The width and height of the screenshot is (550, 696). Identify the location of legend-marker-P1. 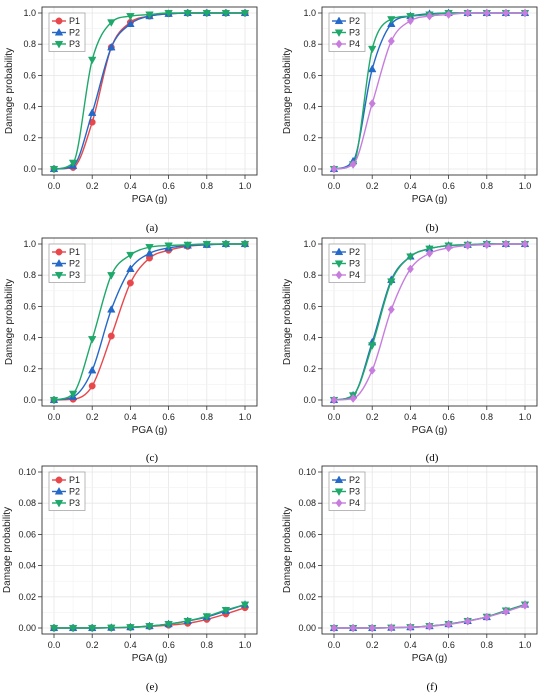
(59, 21).